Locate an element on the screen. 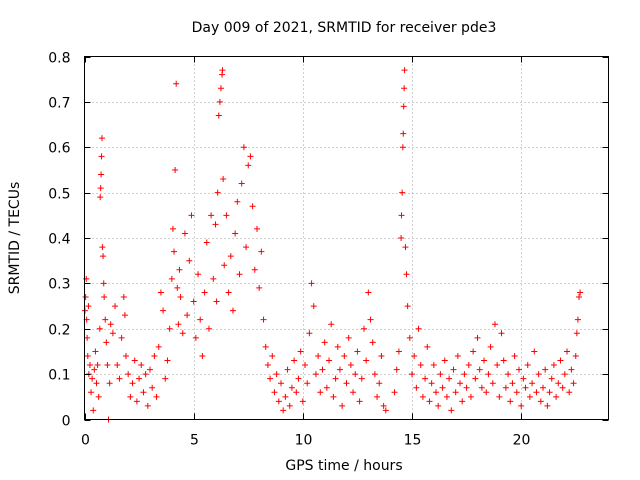 Image resolution: width=640 pixels, height=480 pixels. y-tick-label: 0.1 is located at coordinates (59, 376).